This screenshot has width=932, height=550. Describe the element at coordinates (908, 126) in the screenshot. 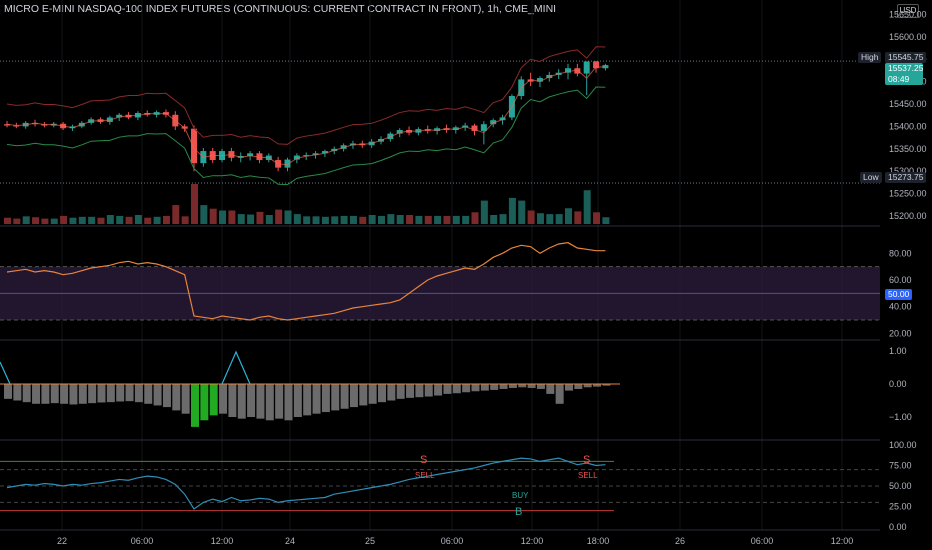

I see `price-tick-label: 15400.00` at that location.